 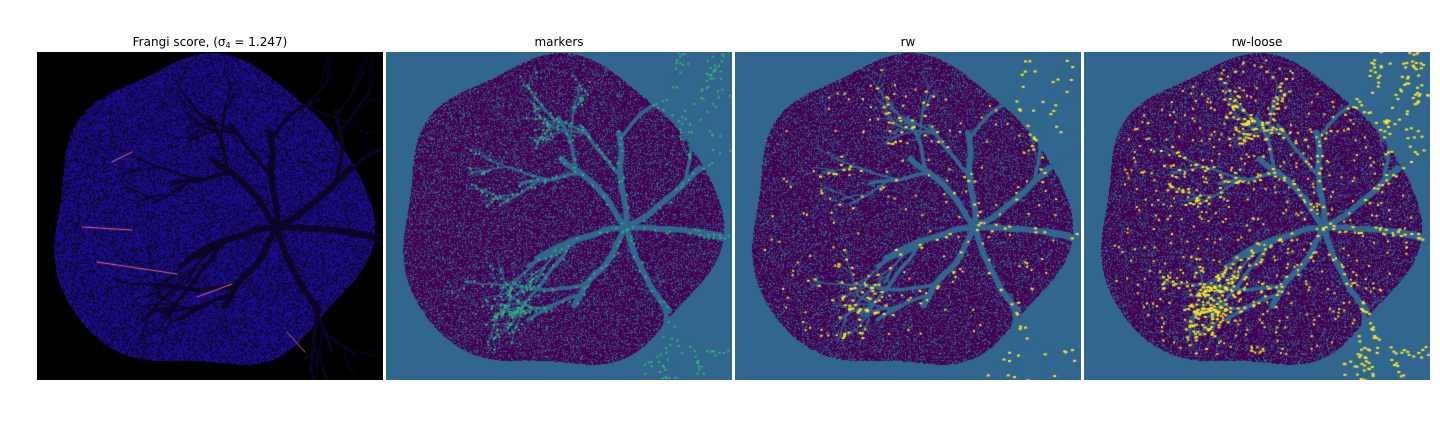 I want to click on rw-title: rw, so click(x=908, y=42).